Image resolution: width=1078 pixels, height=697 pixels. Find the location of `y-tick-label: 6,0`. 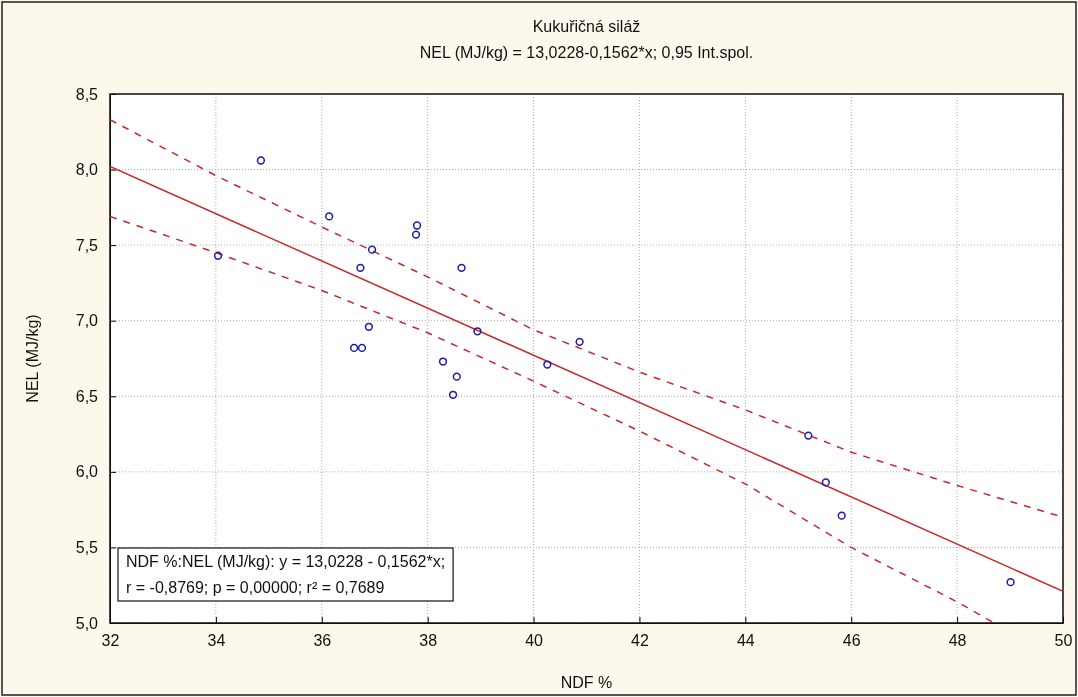

y-tick-label: 6,0 is located at coordinates (87, 472).